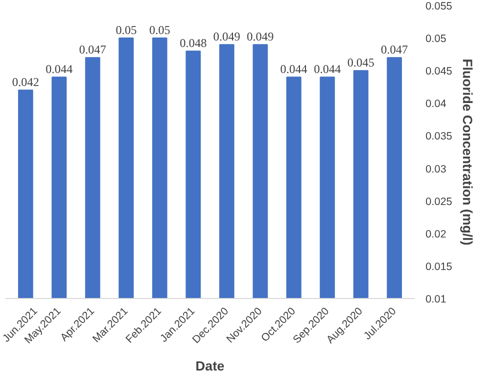  What do you see at coordinates (436, 234) in the screenshot?
I see `y-tick-label: 0.02` at bounding box center [436, 234].